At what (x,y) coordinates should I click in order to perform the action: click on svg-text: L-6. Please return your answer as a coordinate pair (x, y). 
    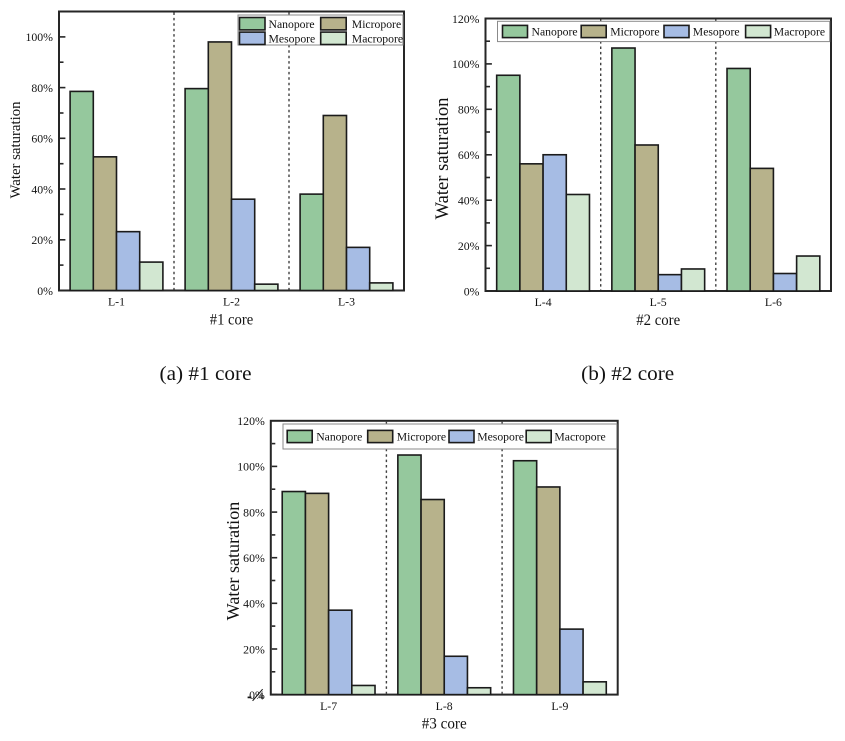
    Looking at the image, I should click on (773, 302).